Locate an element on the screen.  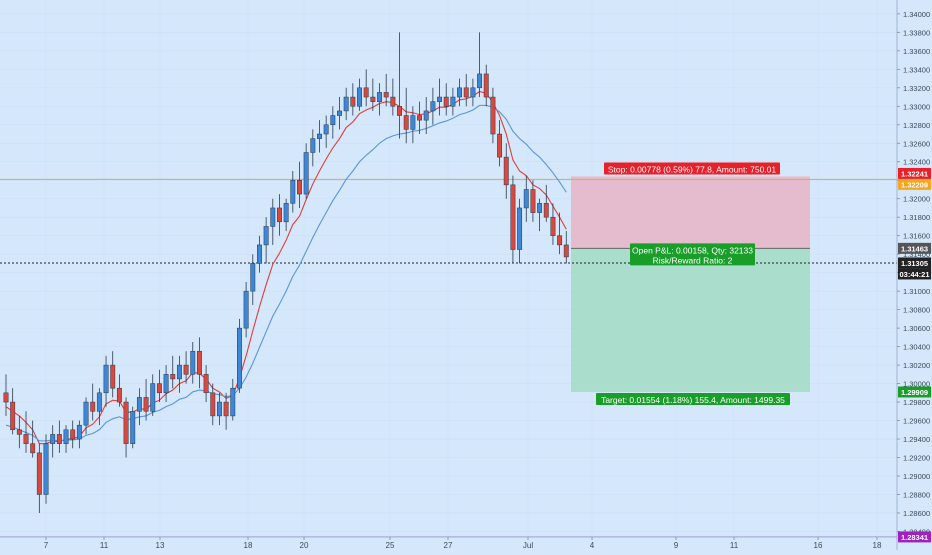
x-tick-label: 20 is located at coordinates (304, 545).